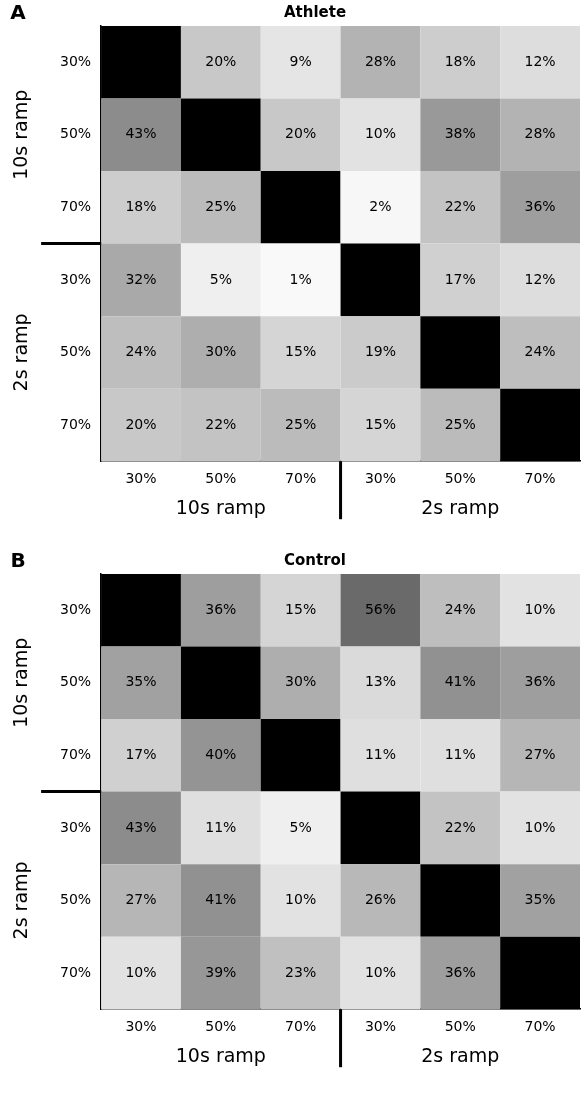 The width and height of the screenshot is (582, 1100). Describe the element at coordinates (301, 971) in the screenshot. I see `data-label: 23%` at that location.